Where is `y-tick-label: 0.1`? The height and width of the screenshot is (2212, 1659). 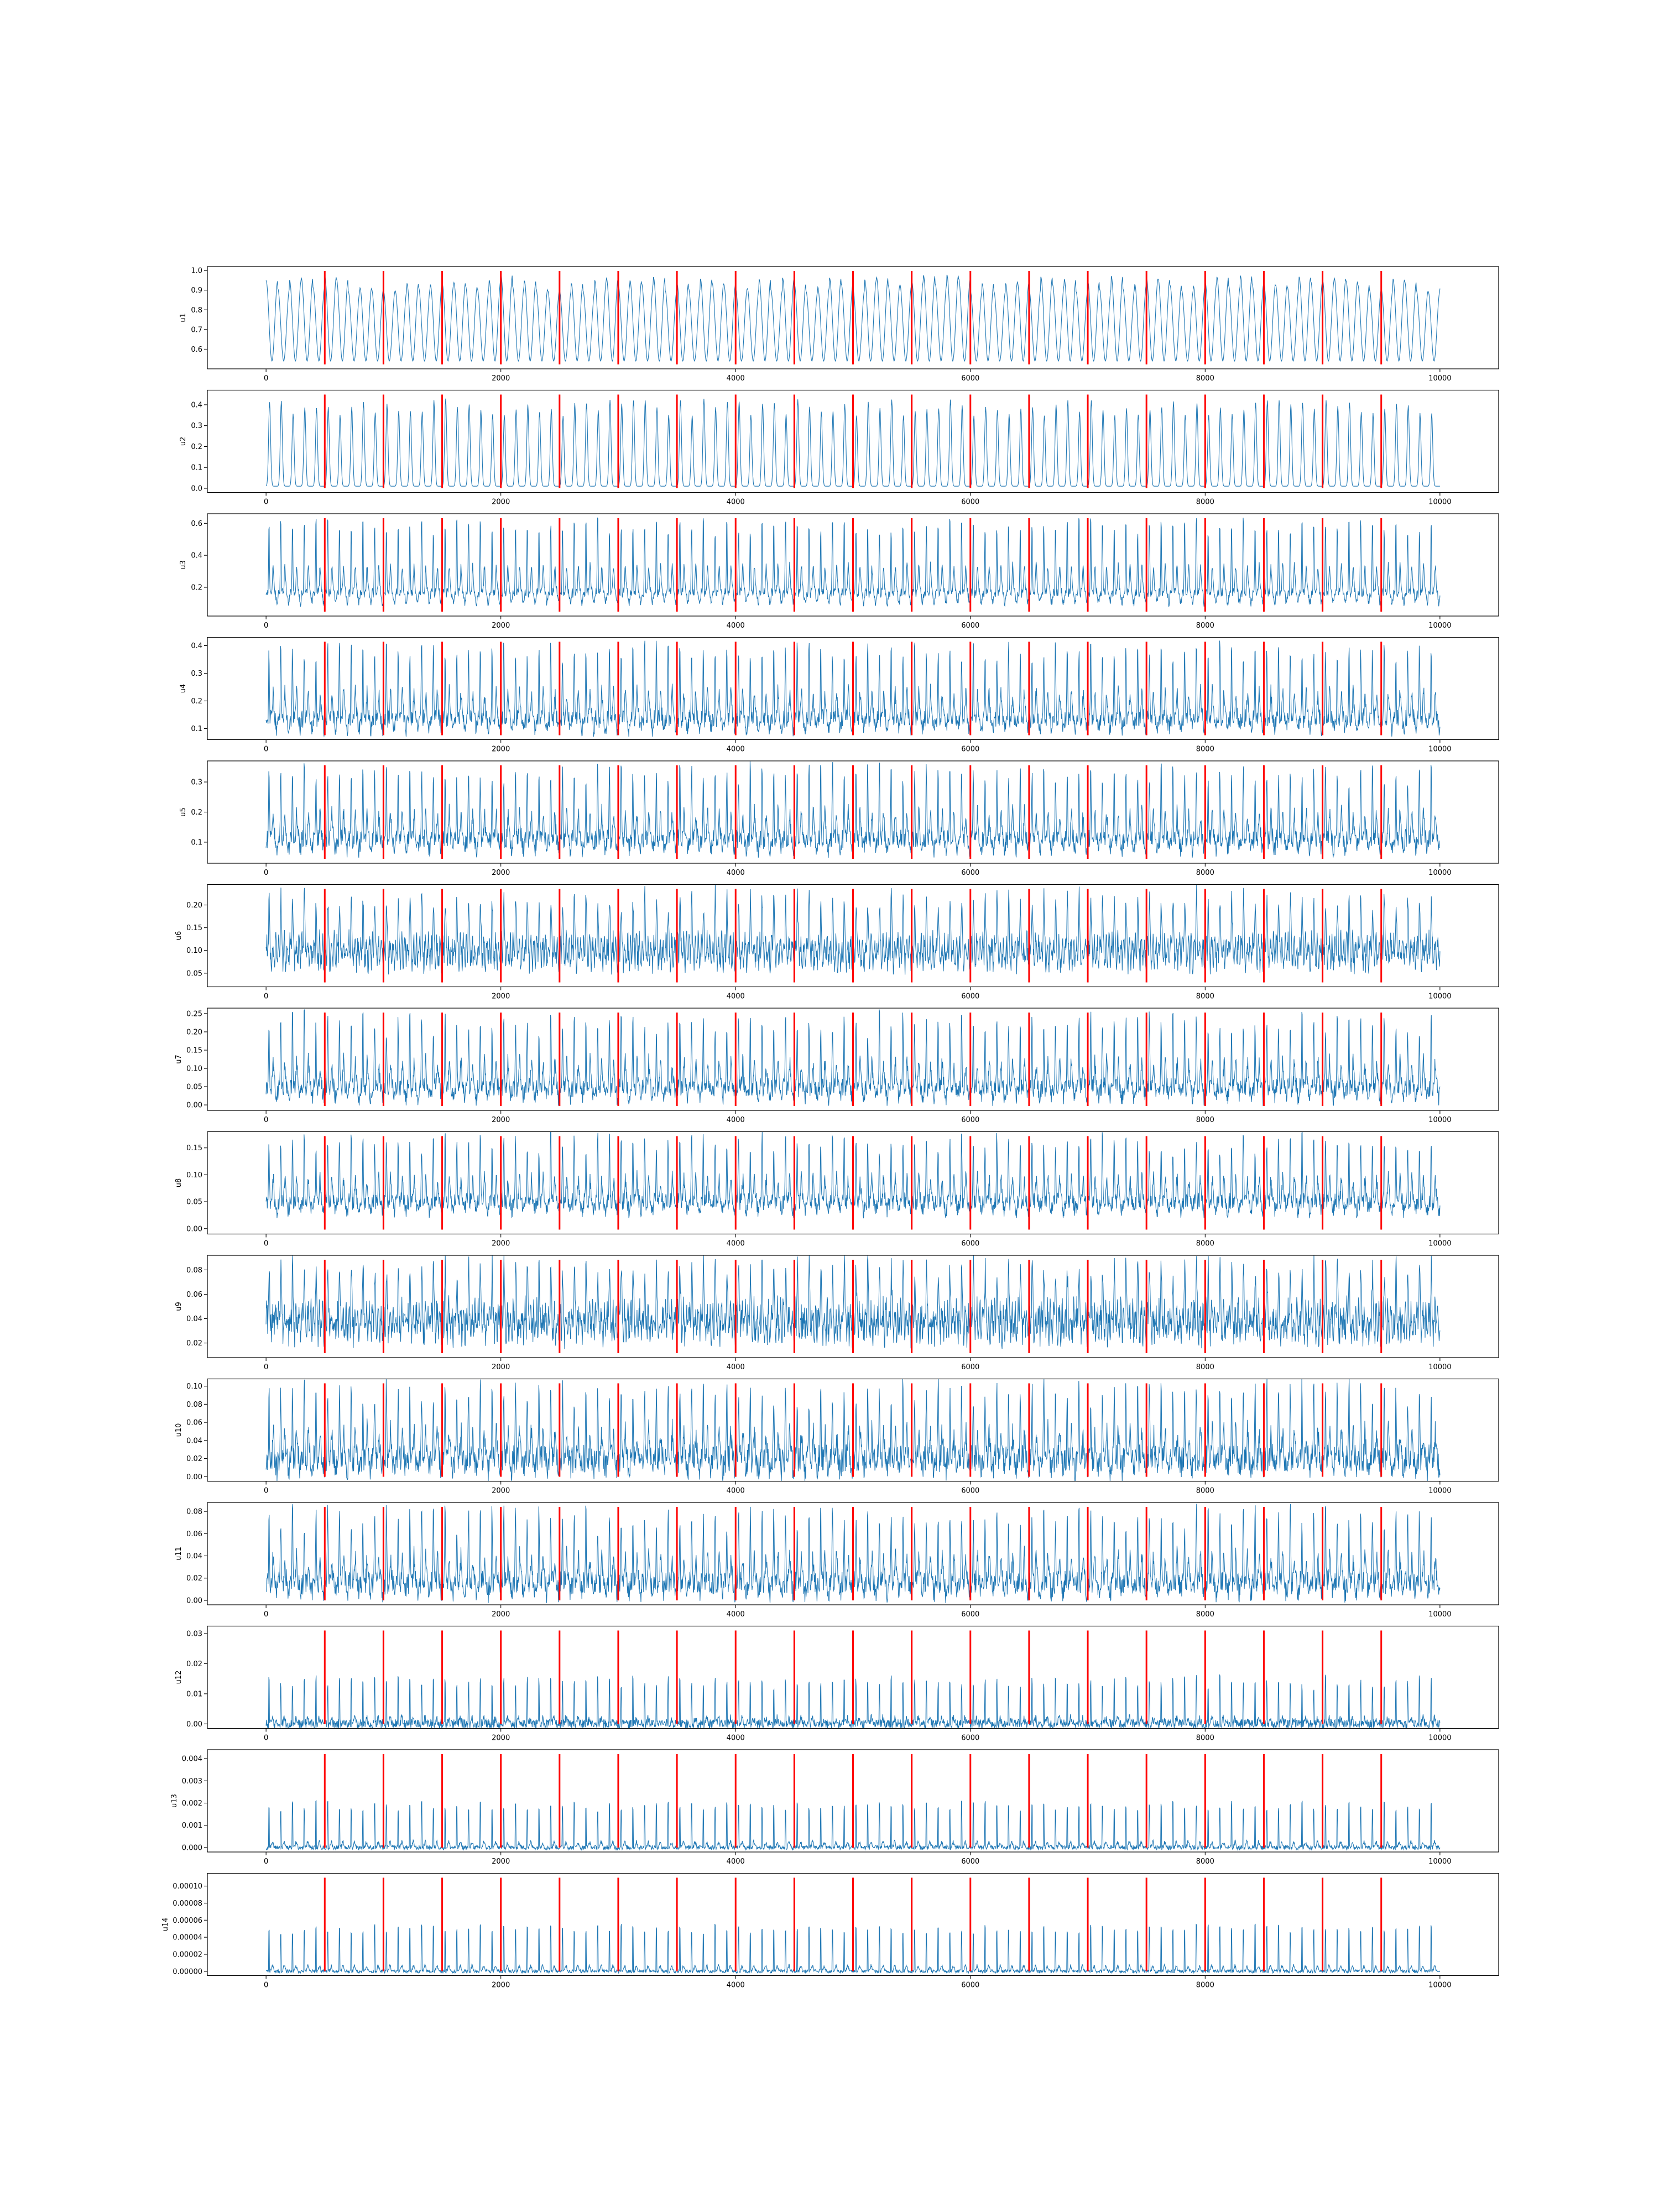
y-tick-label: 0.1 is located at coordinates (197, 729).